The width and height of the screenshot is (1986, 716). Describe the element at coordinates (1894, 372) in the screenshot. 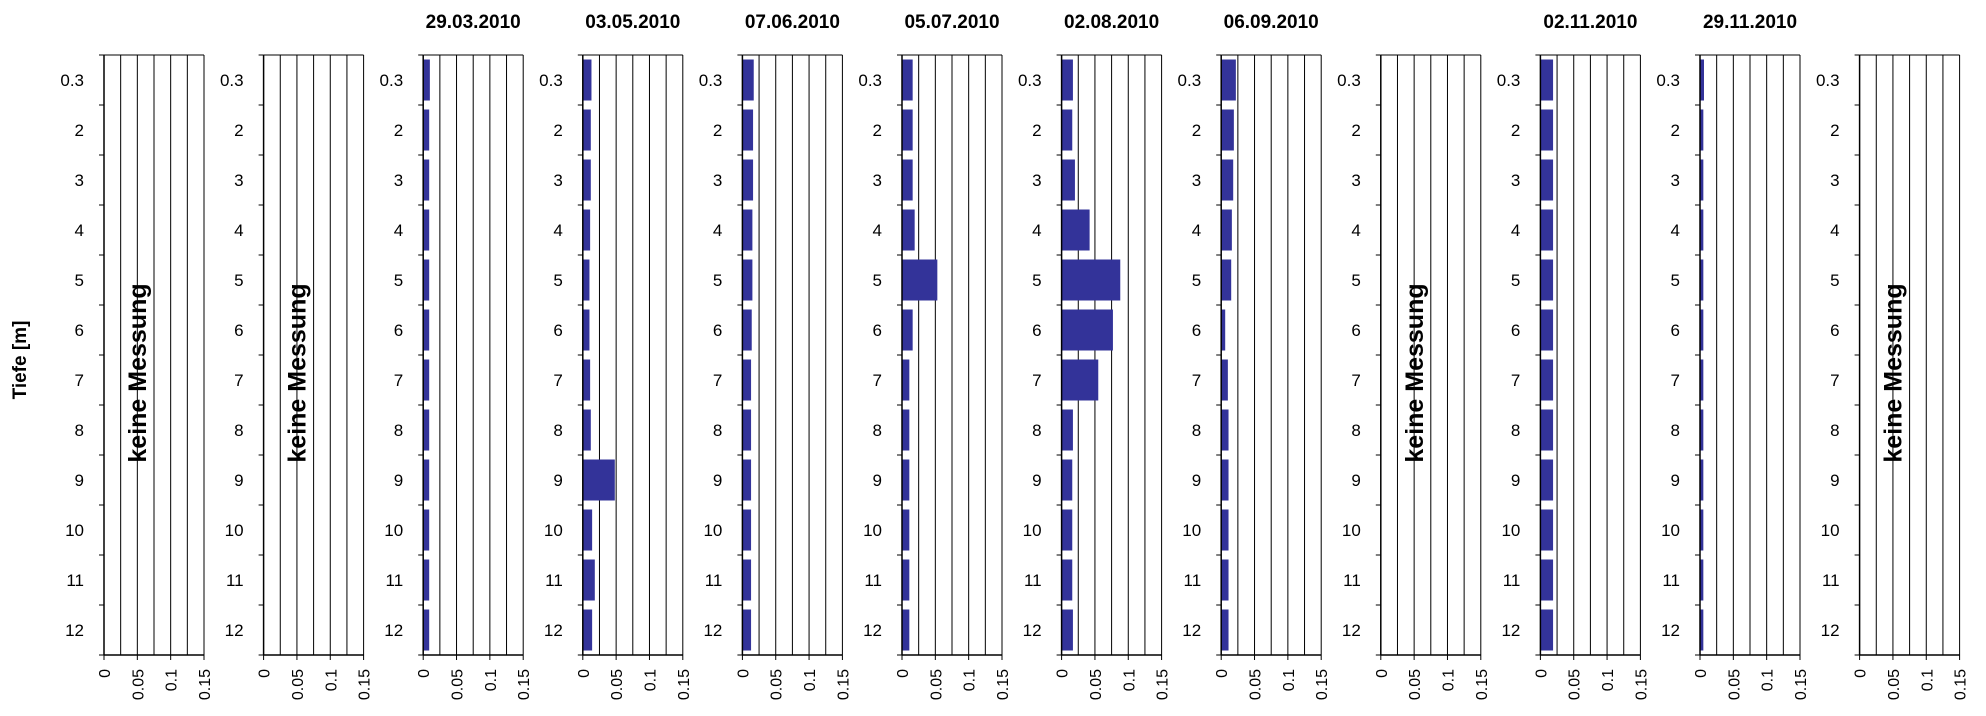

I see `no-measurement-label: keine Messung` at that location.